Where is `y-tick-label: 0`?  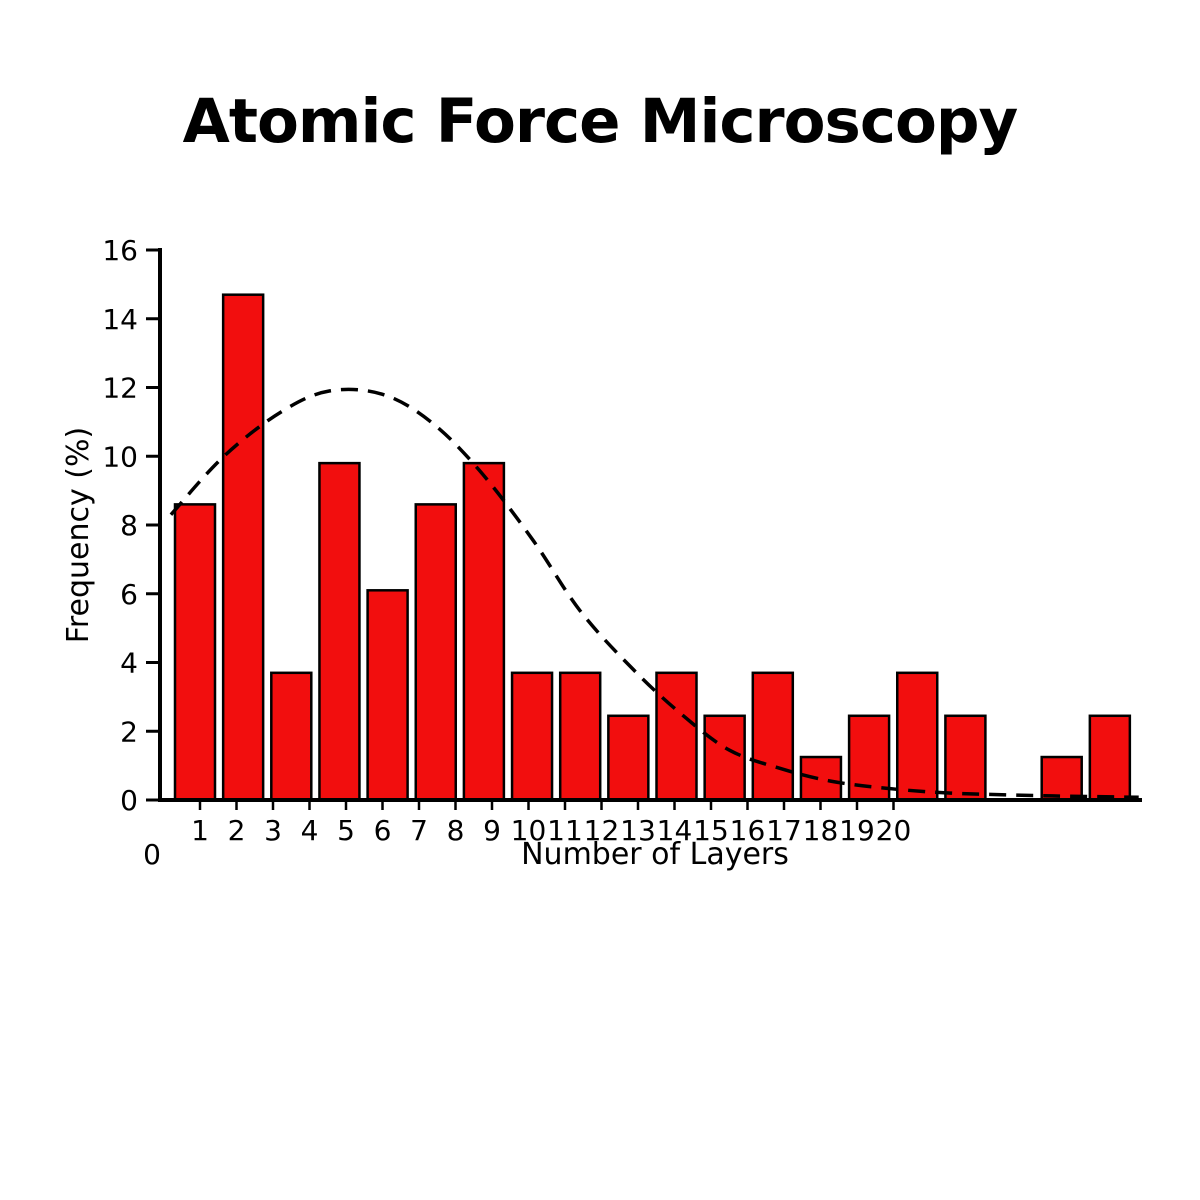 y-tick-label: 0 is located at coordinates (129, 800).